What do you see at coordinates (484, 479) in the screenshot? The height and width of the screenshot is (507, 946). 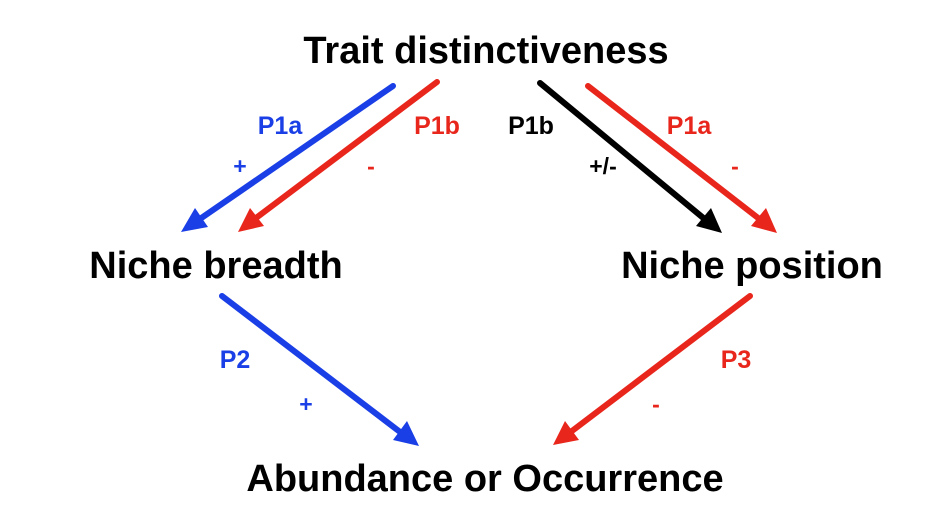 I see `node-abundance-or-occurrence: Abundance or Occurrence` at bounding box center [484, 479].